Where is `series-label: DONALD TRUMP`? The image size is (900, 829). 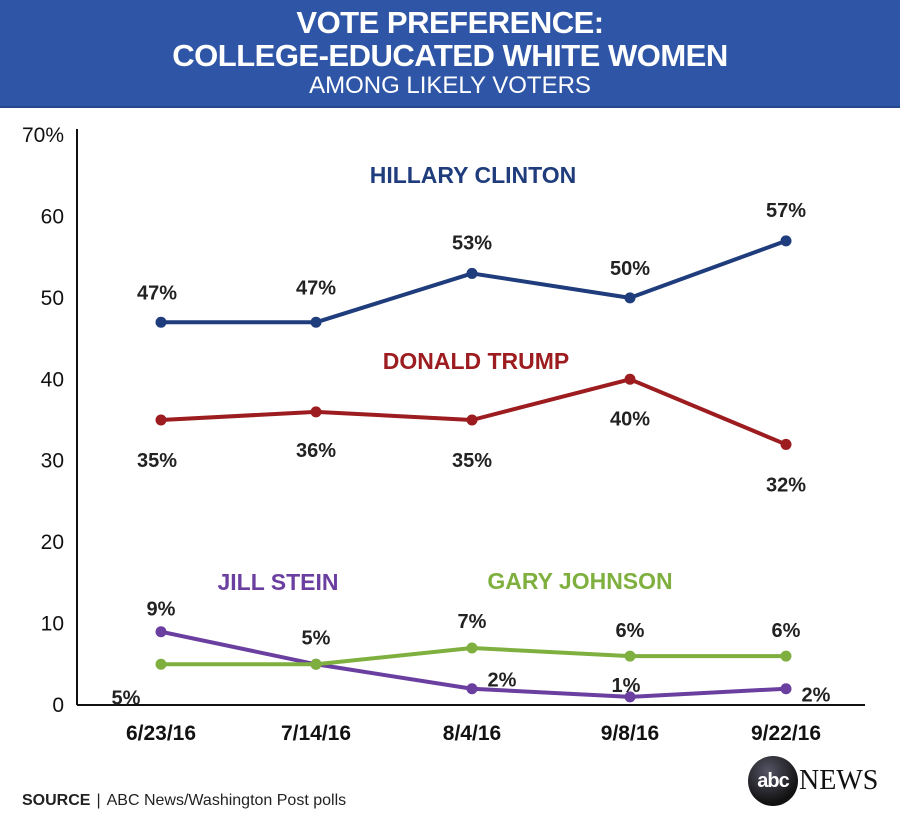
series-label: DONALD TRUMP is located at coordinates (476, 361).